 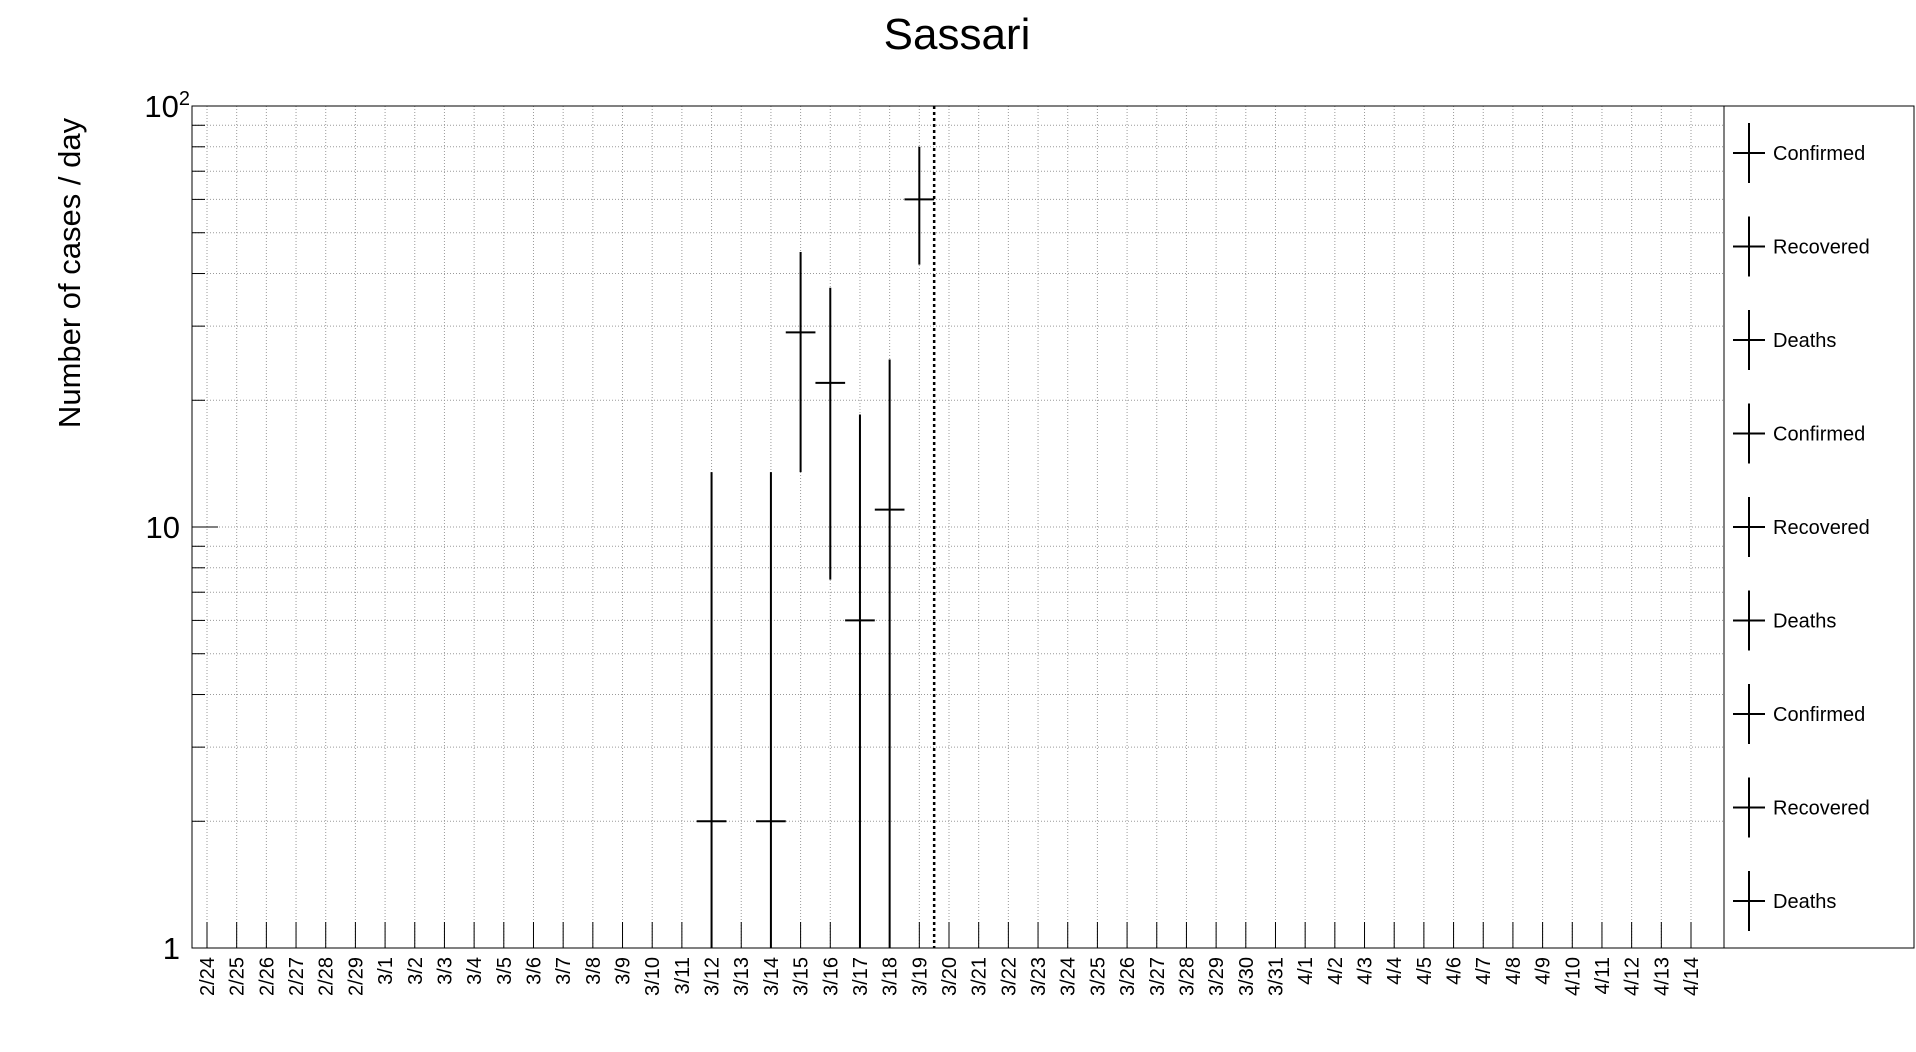 What do you see at coordinates (1366, 971) in the screenshot?
I see `x-tick-label: 4/3` at bounding box center [1366, 971].